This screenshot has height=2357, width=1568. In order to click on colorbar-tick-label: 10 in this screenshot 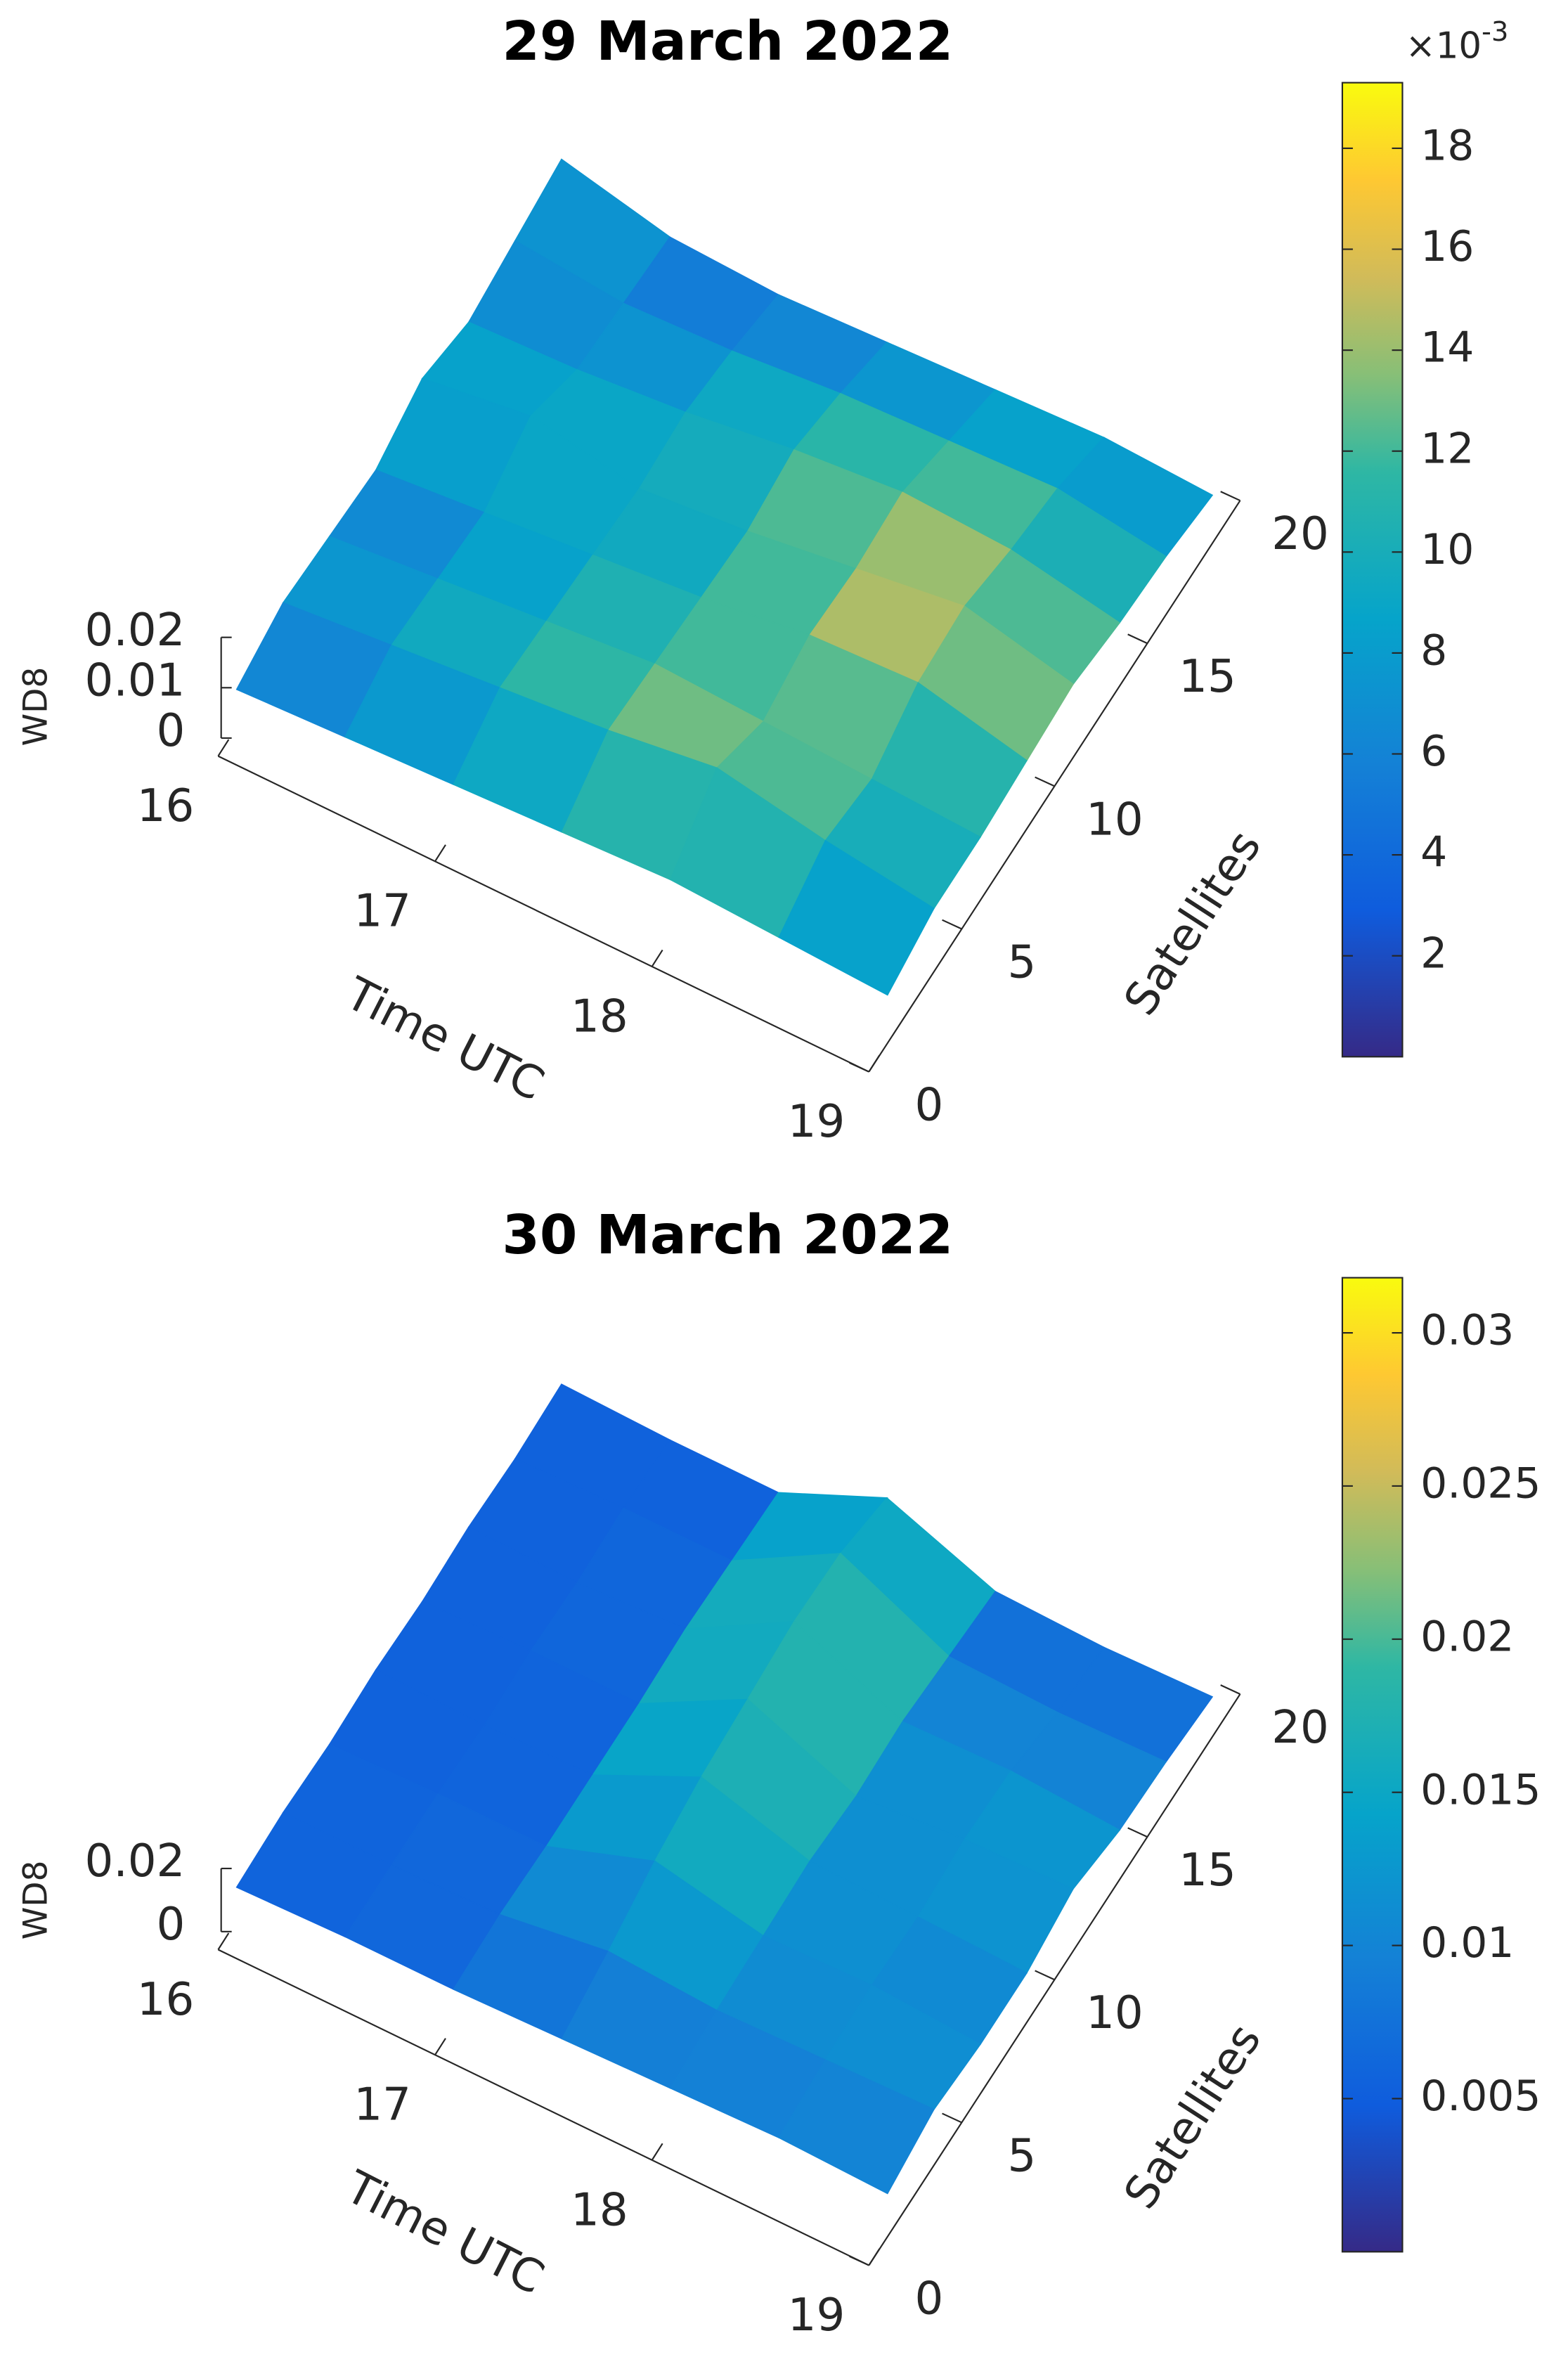, I will do `click(1447, 549)`.